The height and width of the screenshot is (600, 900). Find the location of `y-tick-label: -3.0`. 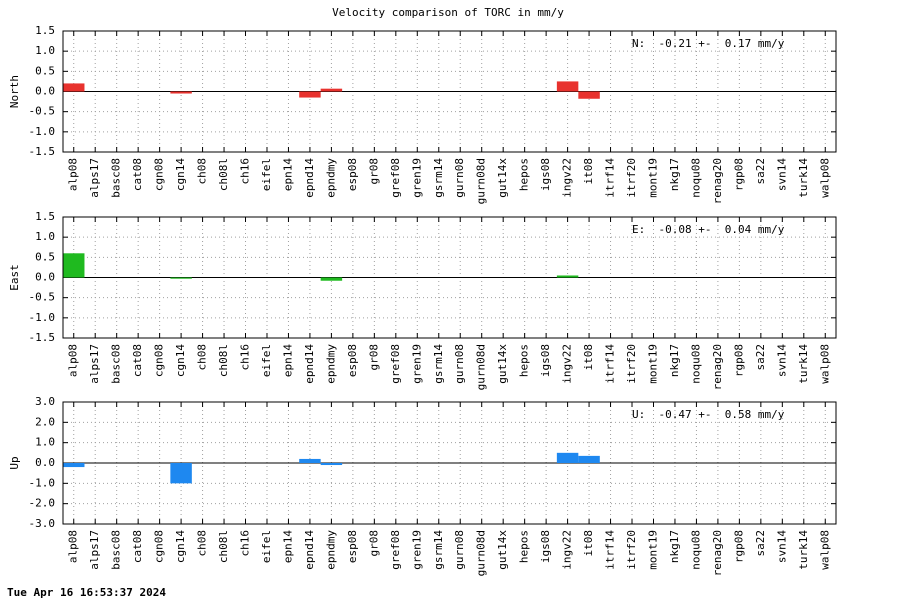

y-tick-label: -3.0 is located at coordinates (42, 523).